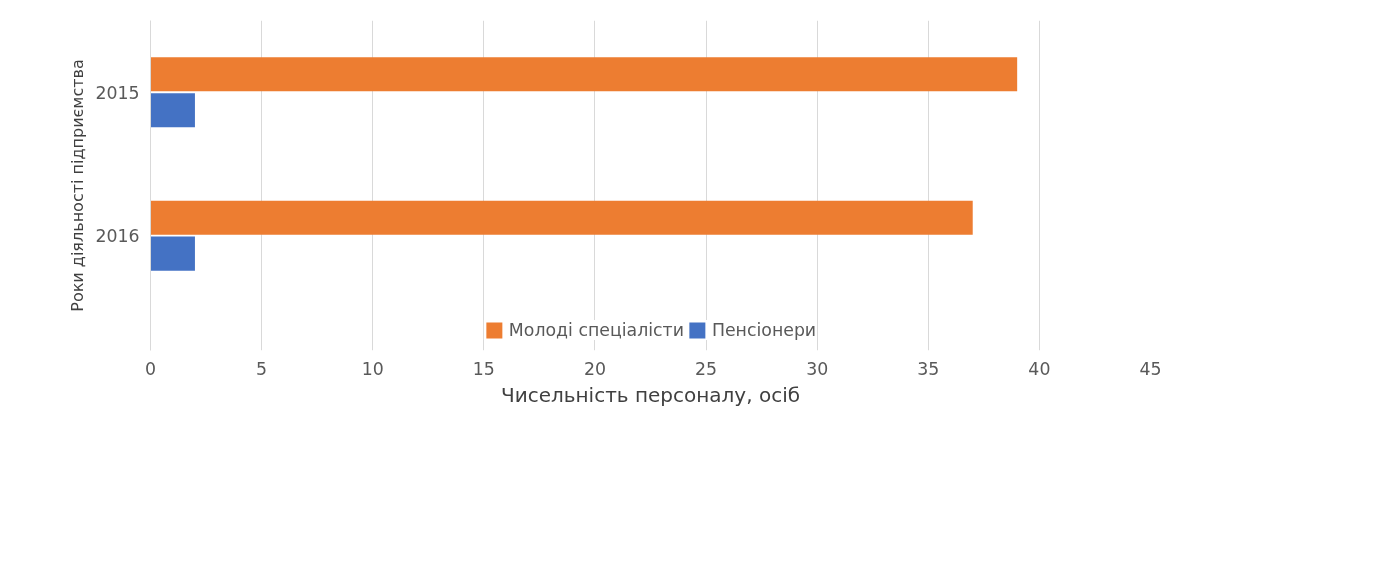 Image resolution: width=1394 pixels, height=586 pixels. I want to click on x-tick-label: 0, so click(150, 368).